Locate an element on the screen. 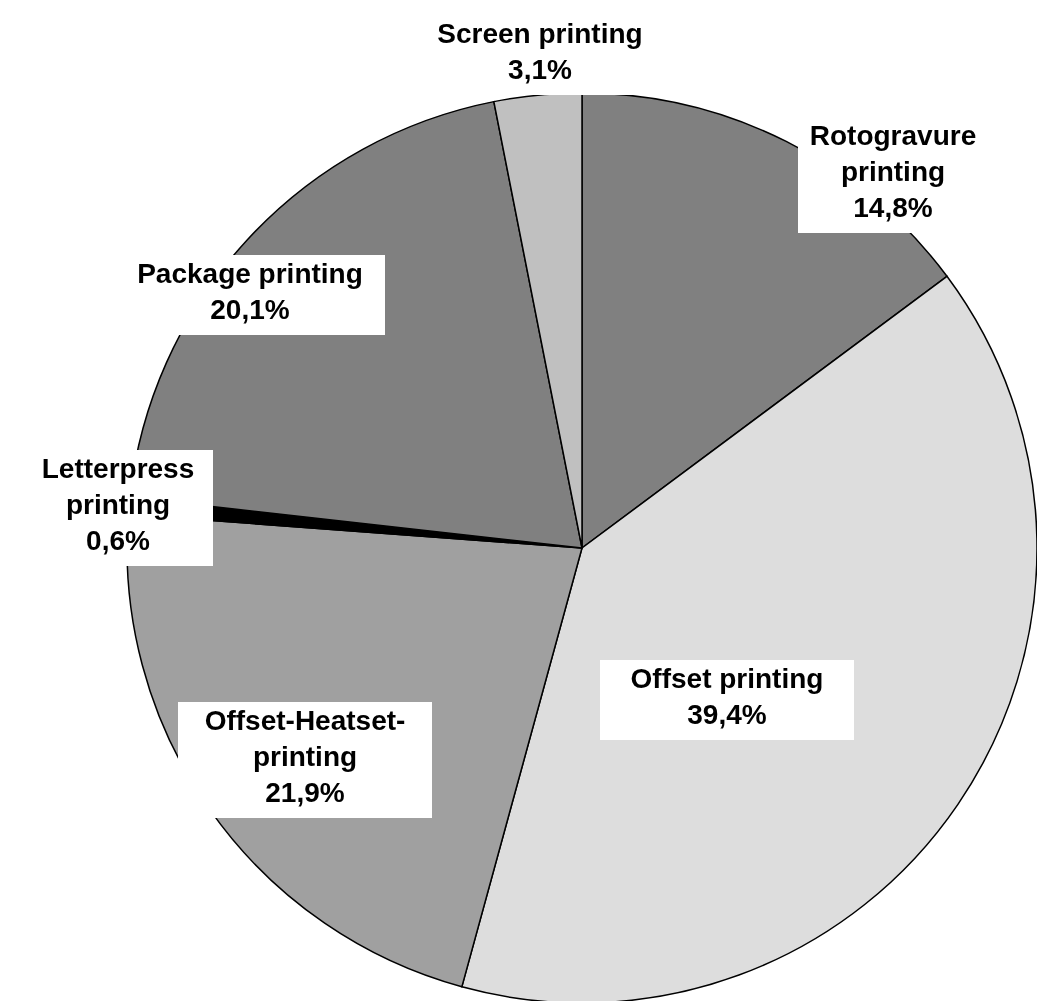 The image size is (1037, 1001). slice-label: Offset printing is located at coordinates (727, 678).